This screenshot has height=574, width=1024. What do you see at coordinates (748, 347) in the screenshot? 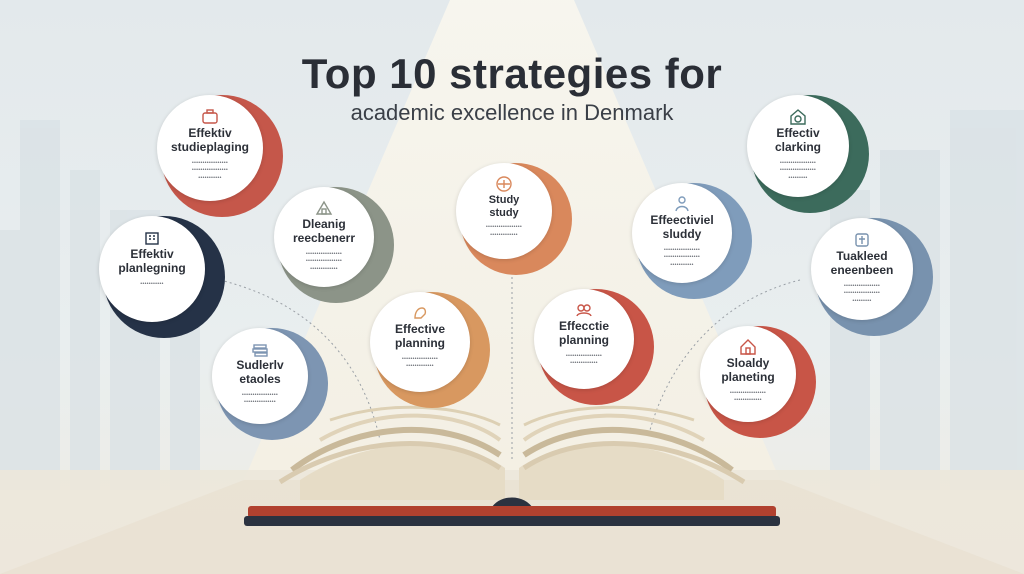
I see `house-icon` at bounding box center [748, 347].